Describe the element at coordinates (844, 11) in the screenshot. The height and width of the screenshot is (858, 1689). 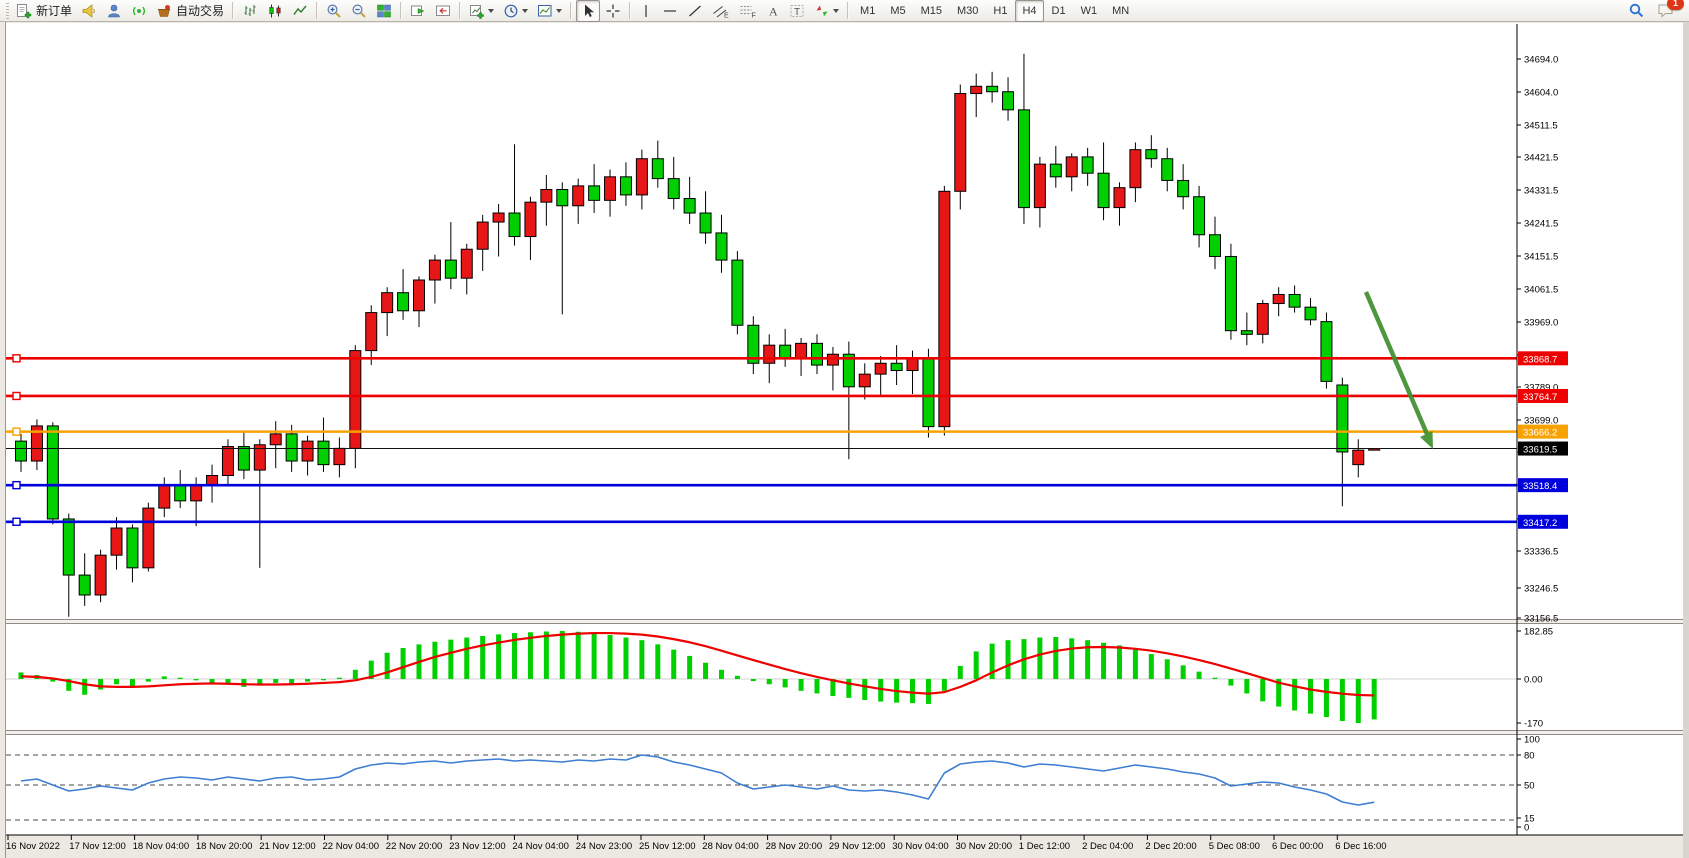
I see `main-toolbar: 新订单 自动交易` at that location.